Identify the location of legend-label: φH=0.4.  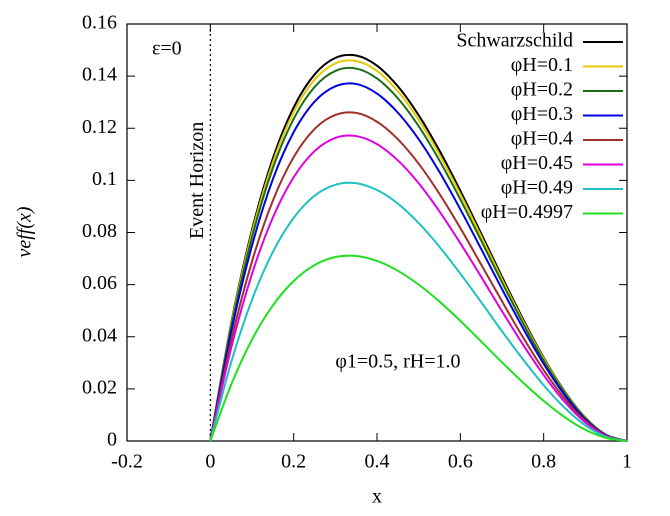
(542, 139).